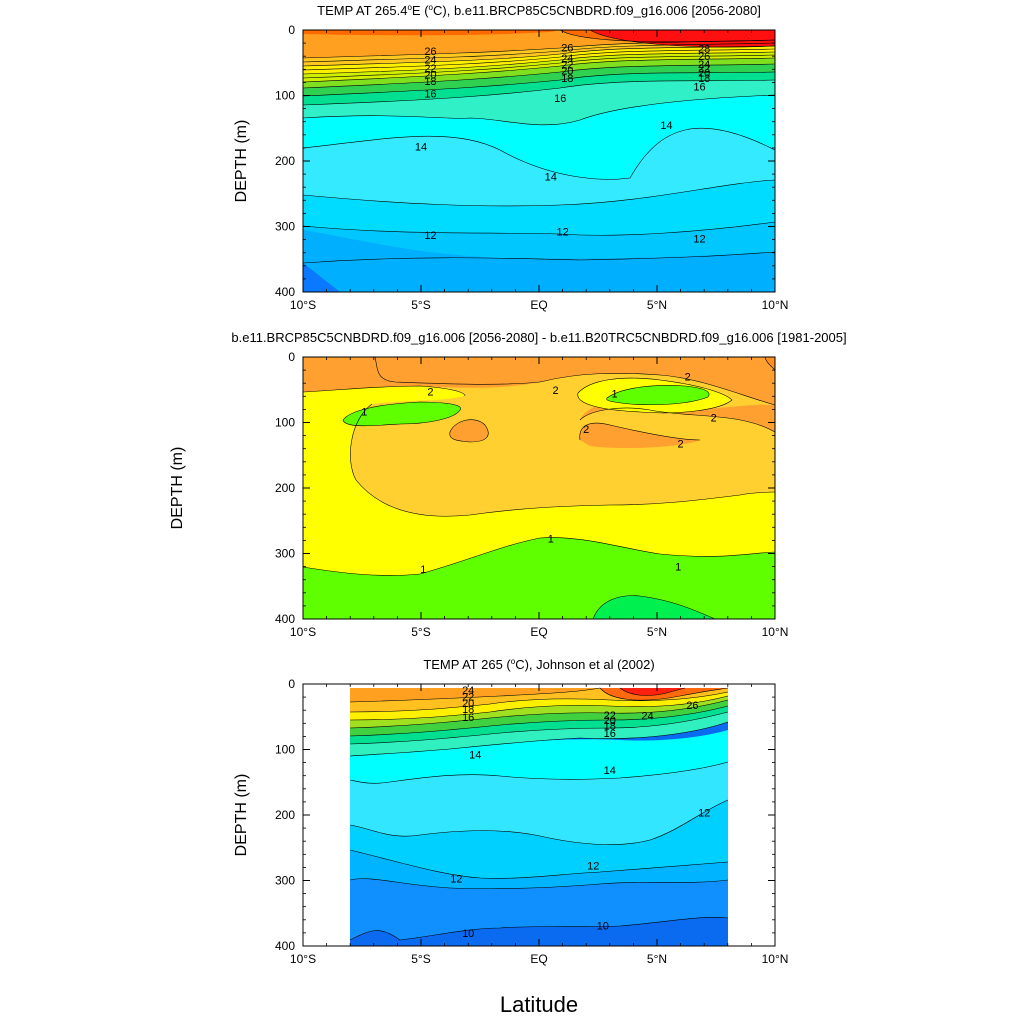 The width and height of the screenshot is (1024, 1024). I want to click on panel-1-contour-field, so click(539, 161).